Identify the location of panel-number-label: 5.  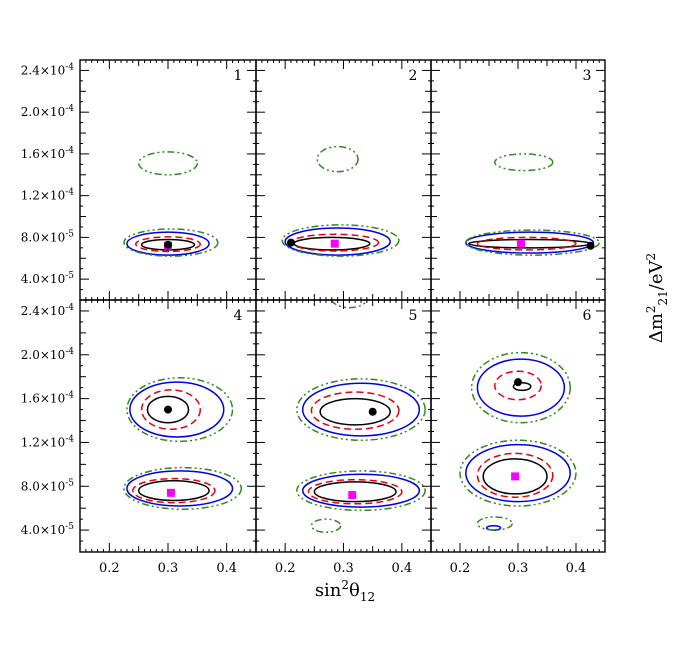
(413, 316).